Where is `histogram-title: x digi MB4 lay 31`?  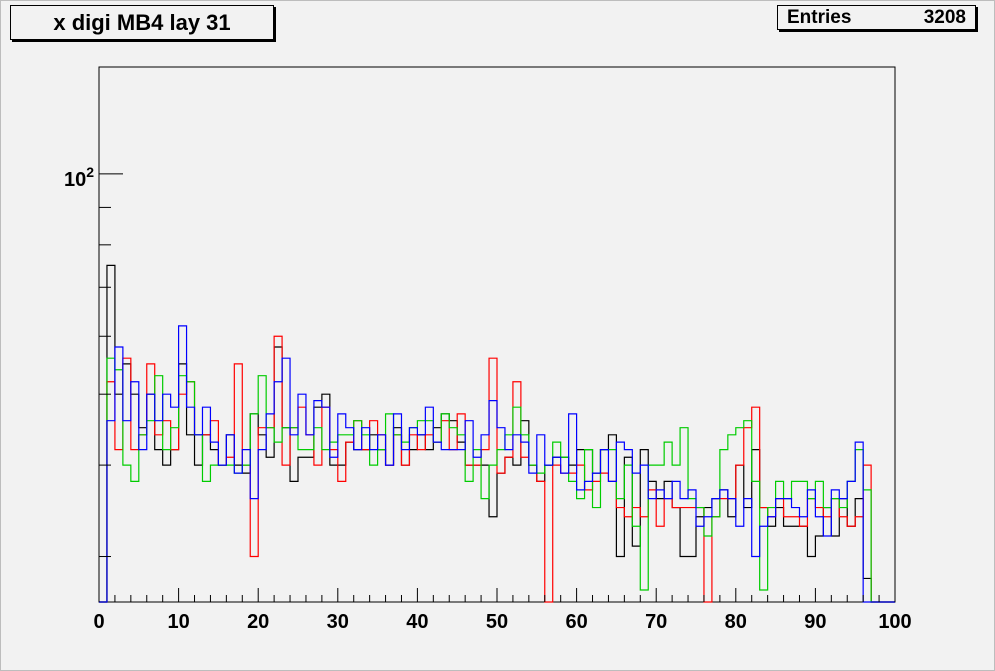
histogram-title: x digi MB4 lay 31 is located at coordinates (142, 22).